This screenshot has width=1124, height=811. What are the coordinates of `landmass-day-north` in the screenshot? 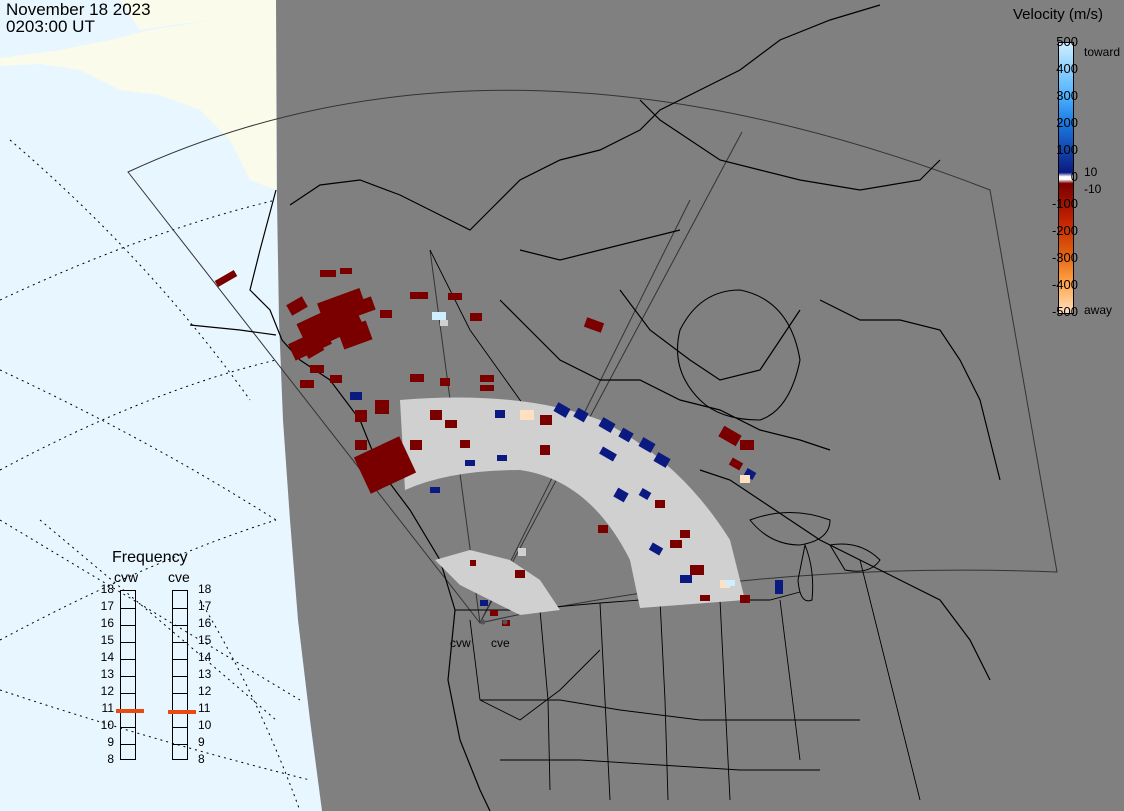 It's located at (198, 15).